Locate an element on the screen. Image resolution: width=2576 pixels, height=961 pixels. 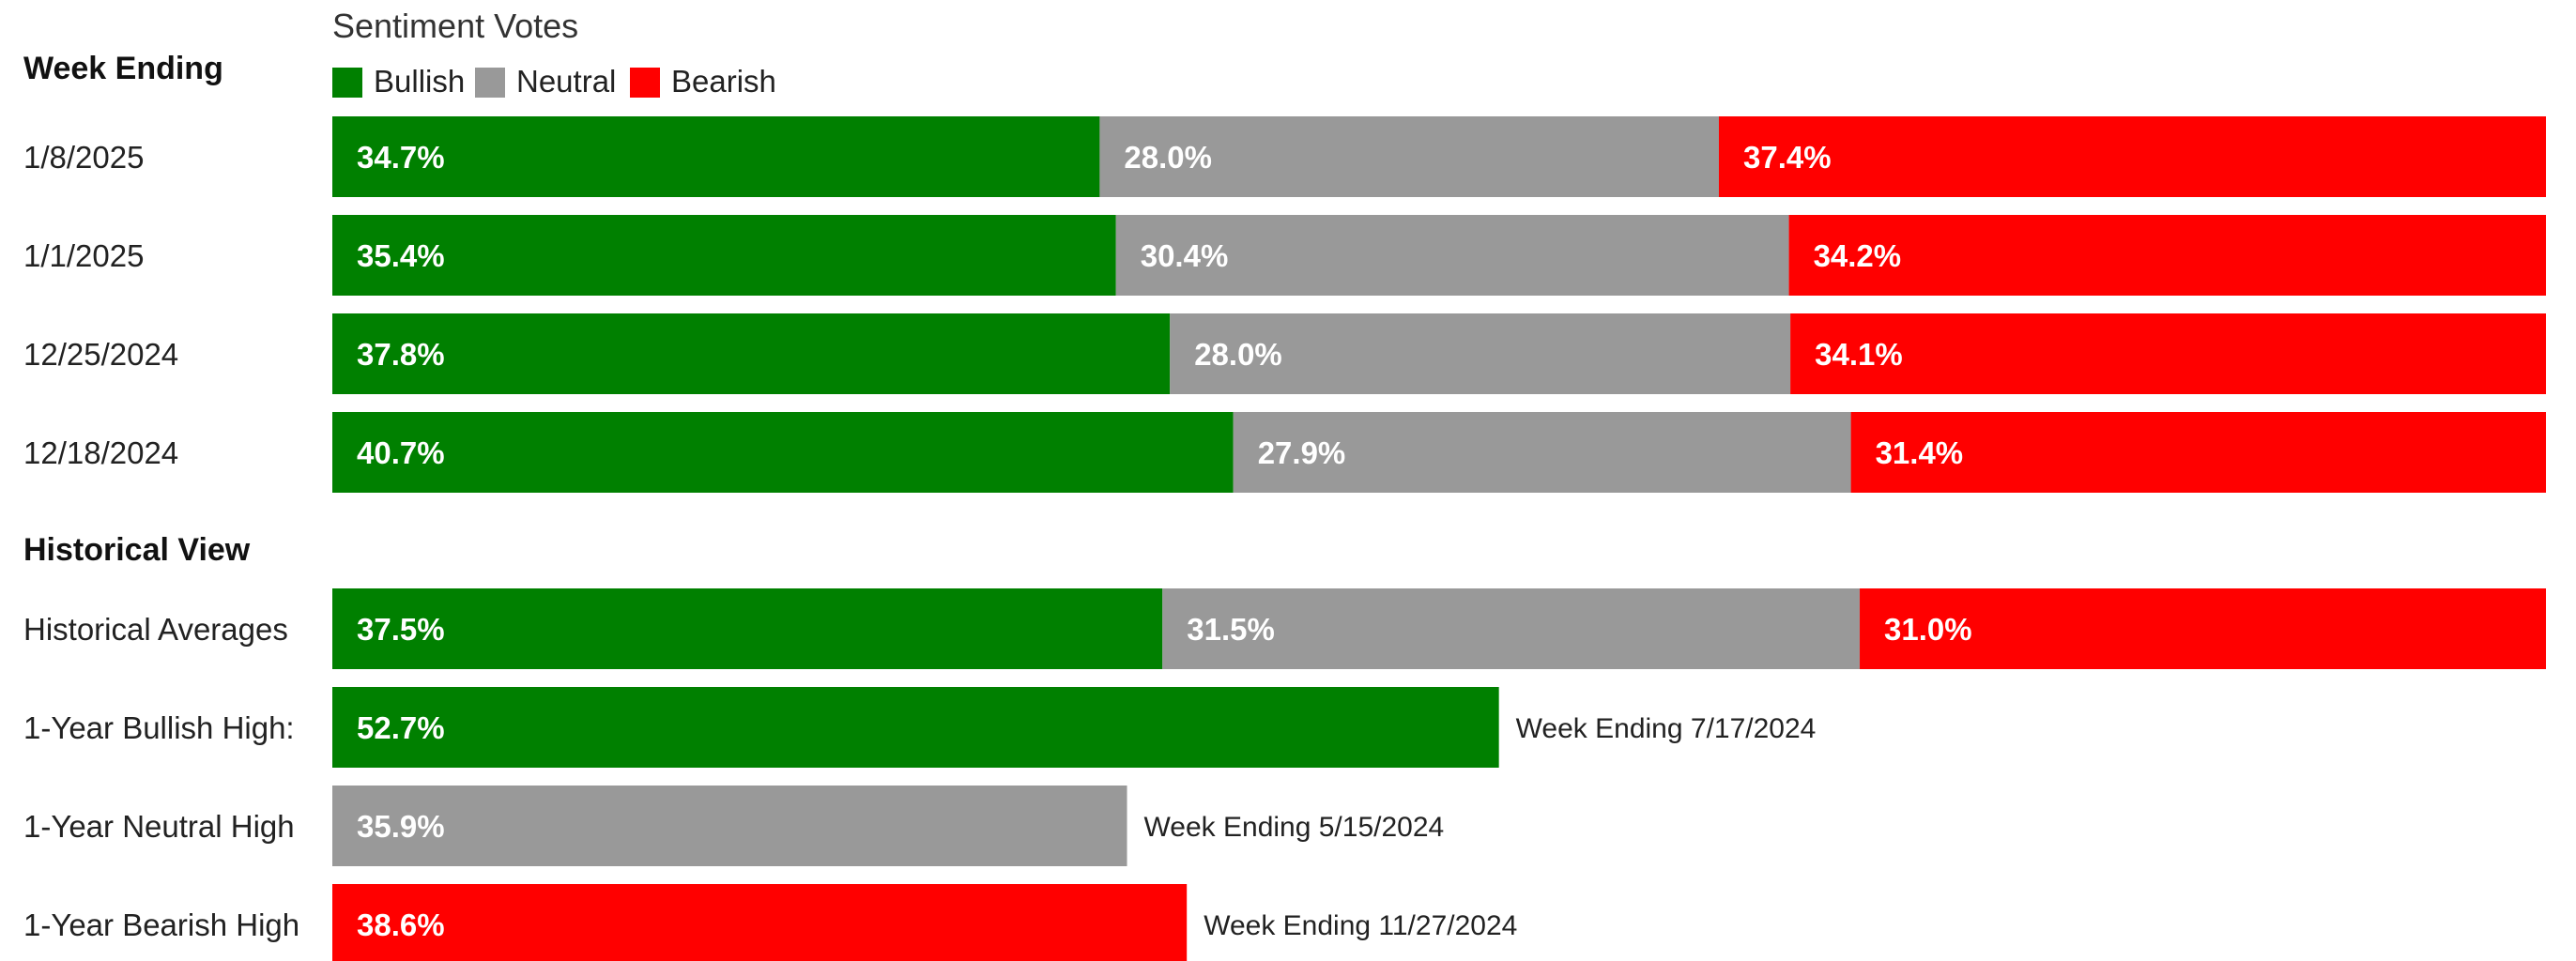
historical-averages-label: Historical Averages is located at coordinates (155, 629).